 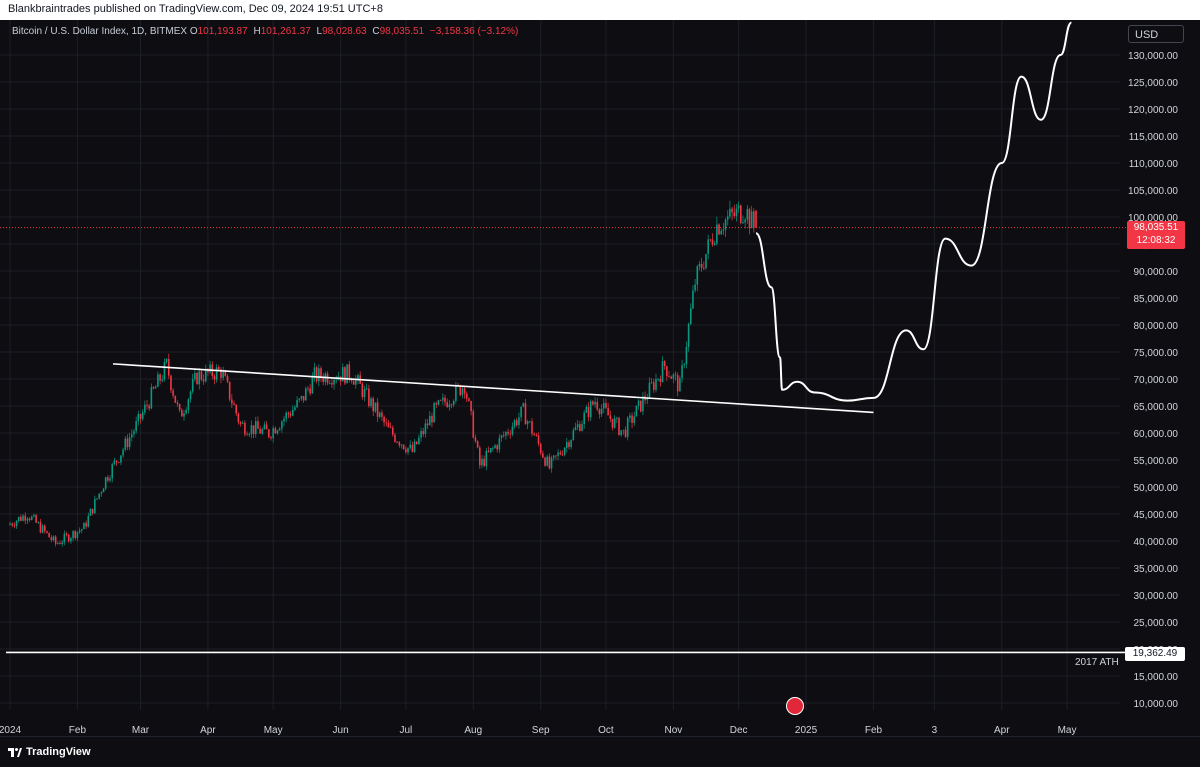 I want to click on y-tick-label: 115,000.00, so click(x=1154, y=137).